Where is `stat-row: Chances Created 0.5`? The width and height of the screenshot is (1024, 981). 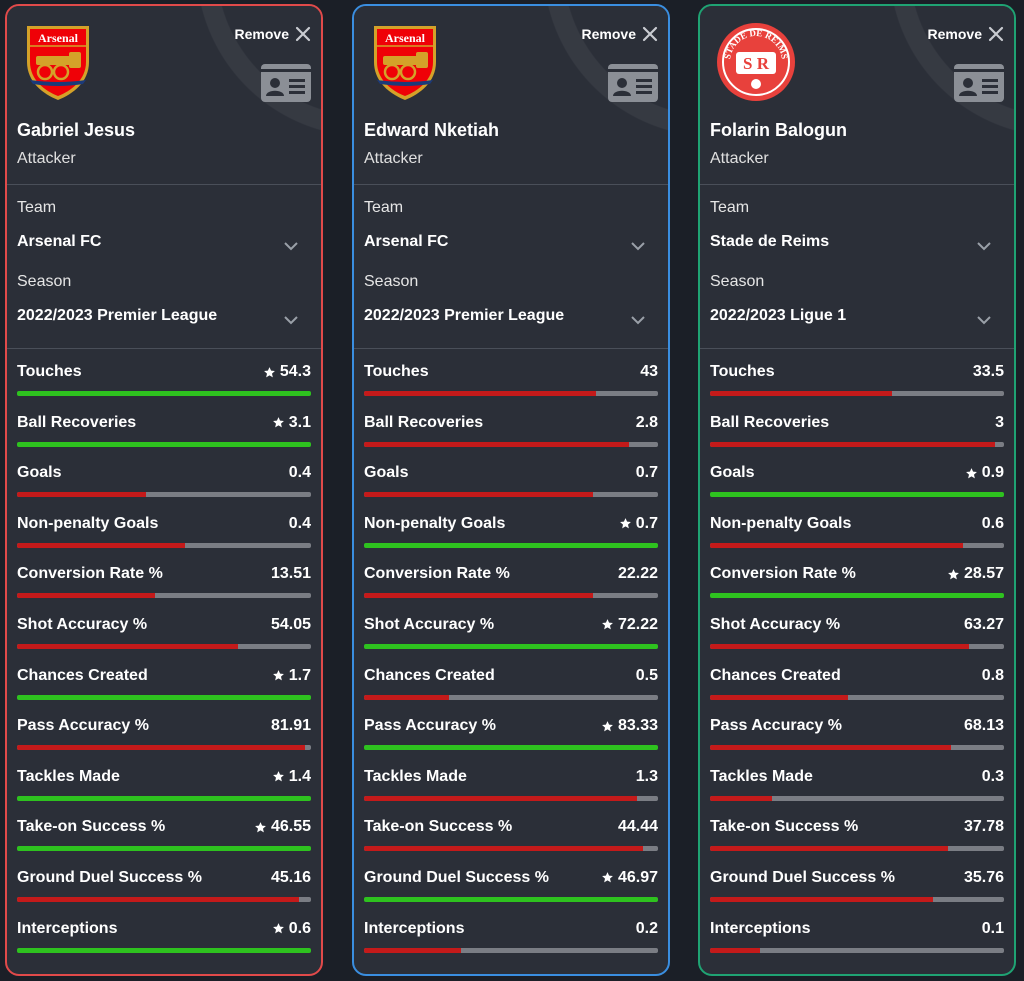
stat-row: Chances Created 0.5 is located at coordinates (511, 684).